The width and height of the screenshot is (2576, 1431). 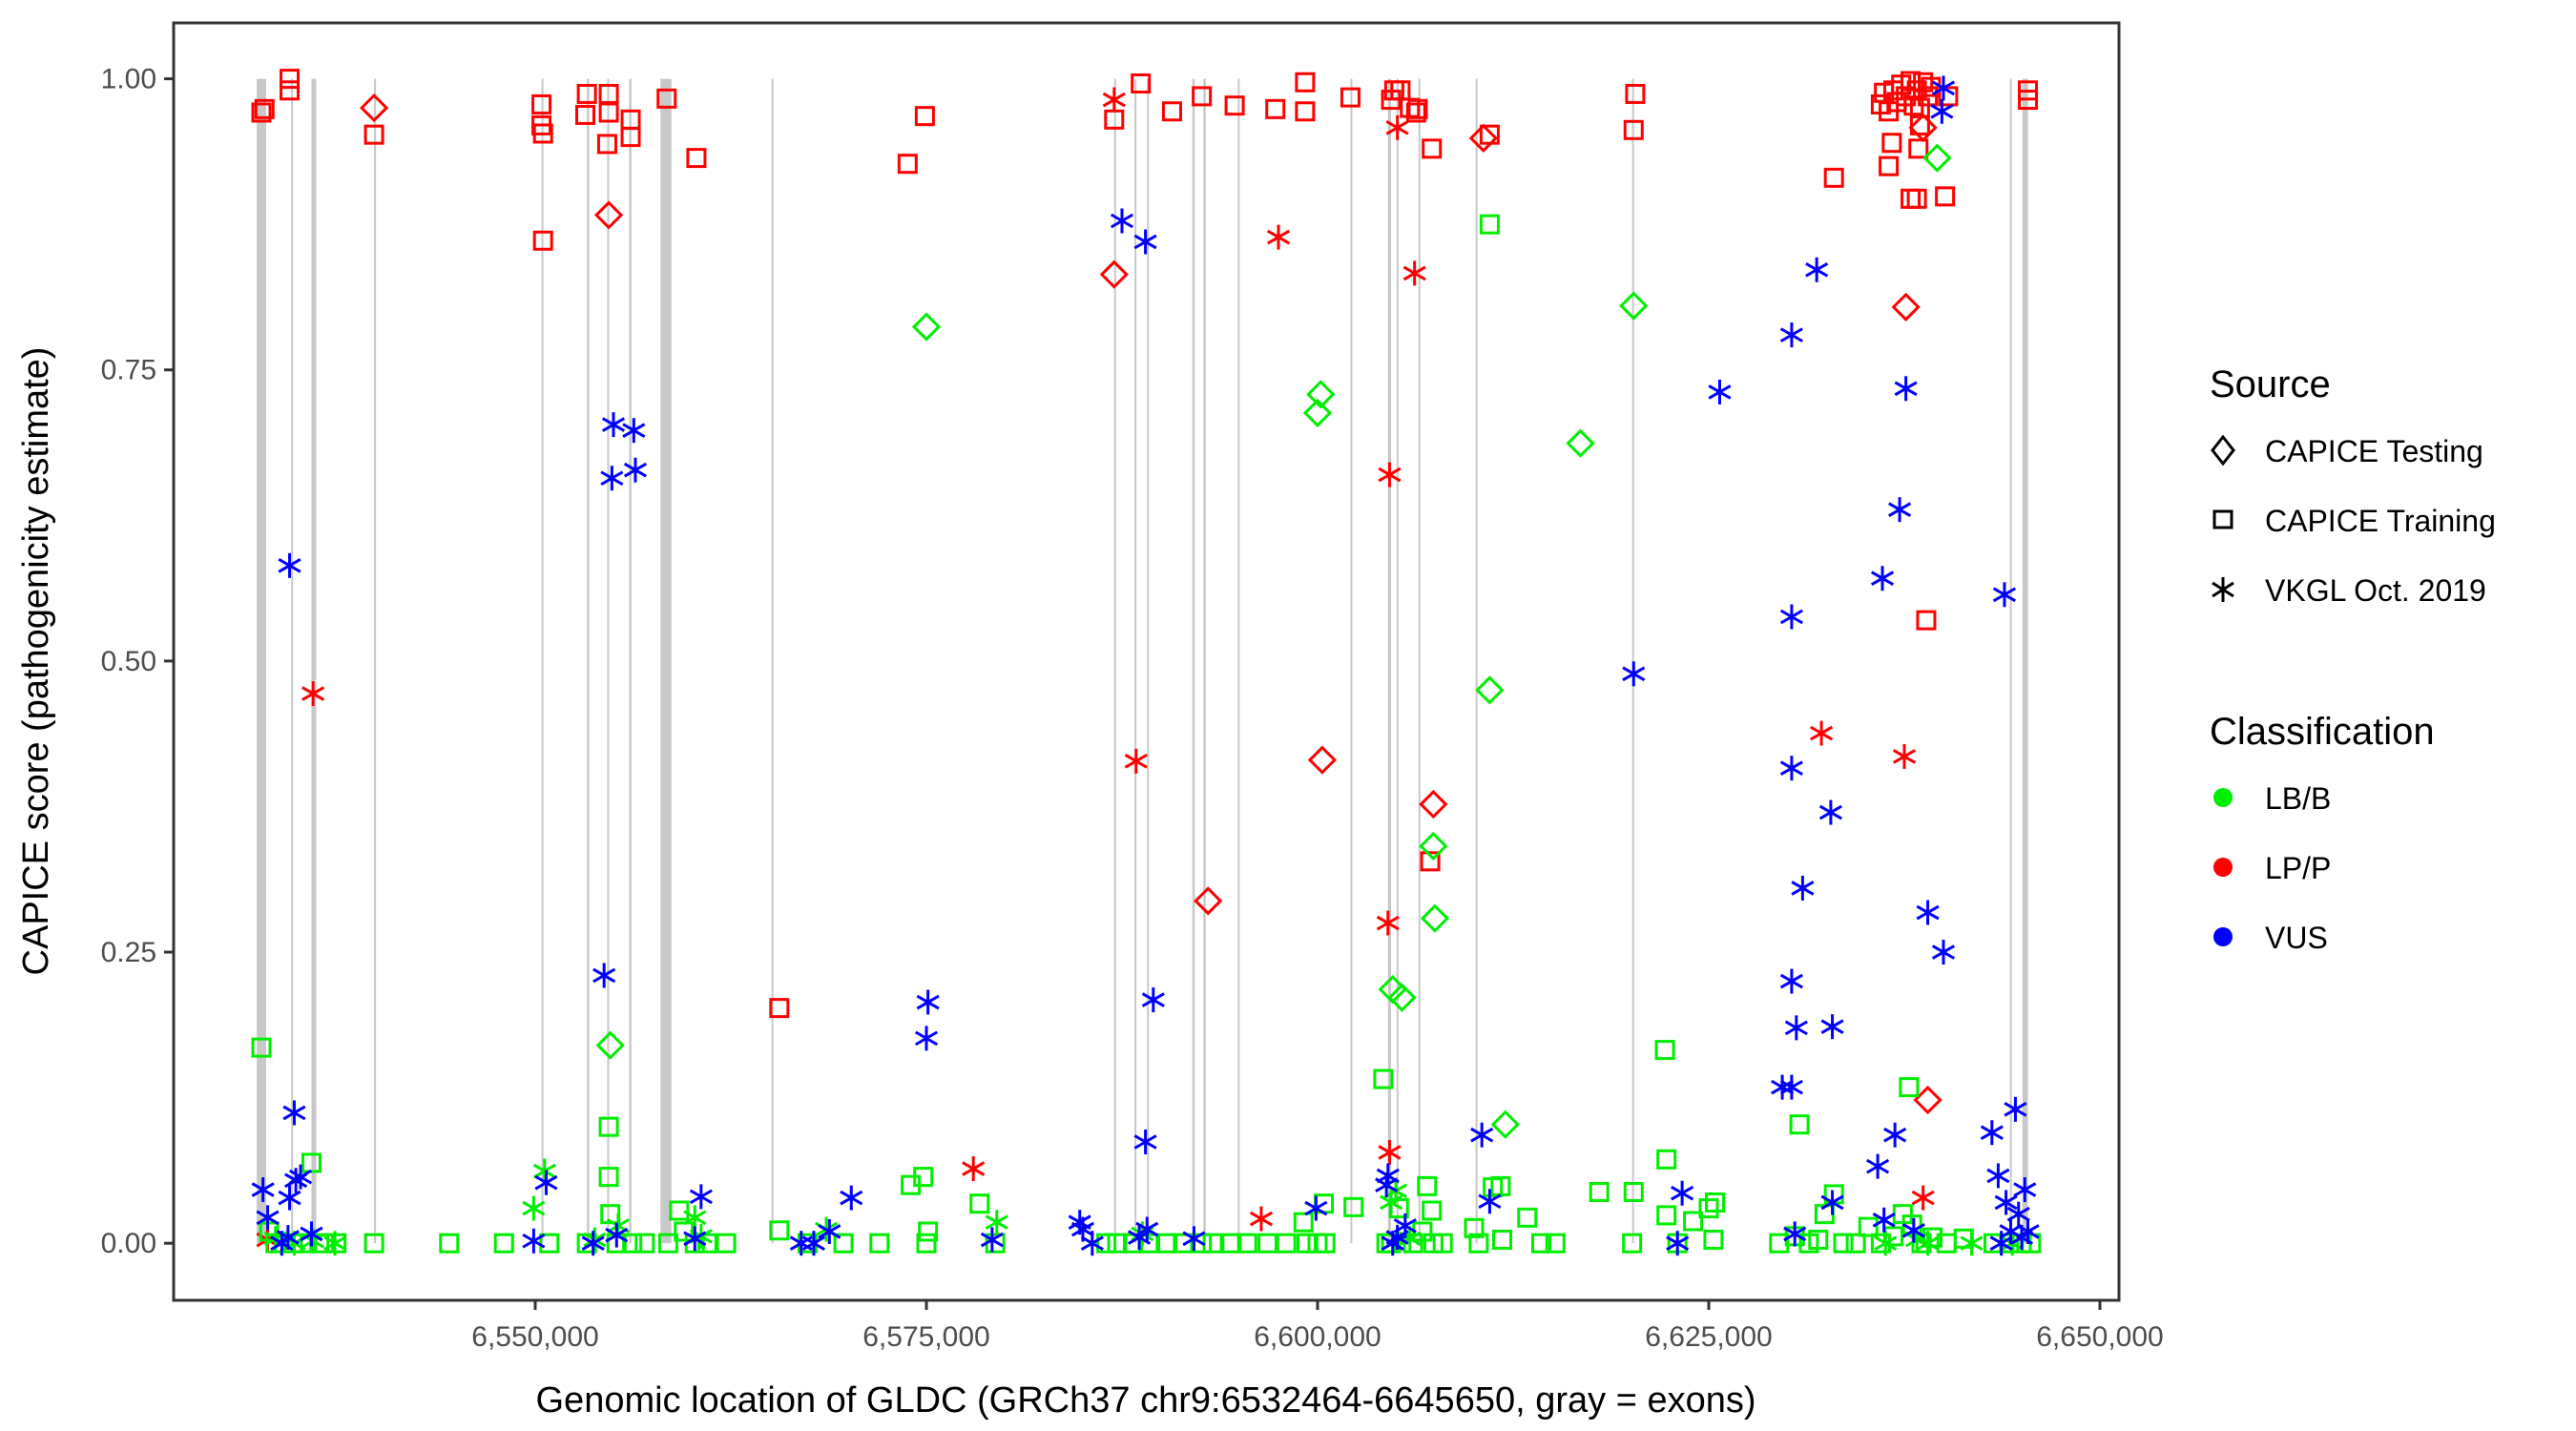 What do you see at coordinates (137, 661) in the screenshot?
I see `y-axis: 0.00 0.25 0.50 0.75 1.00` at bounding box center [137, 661].